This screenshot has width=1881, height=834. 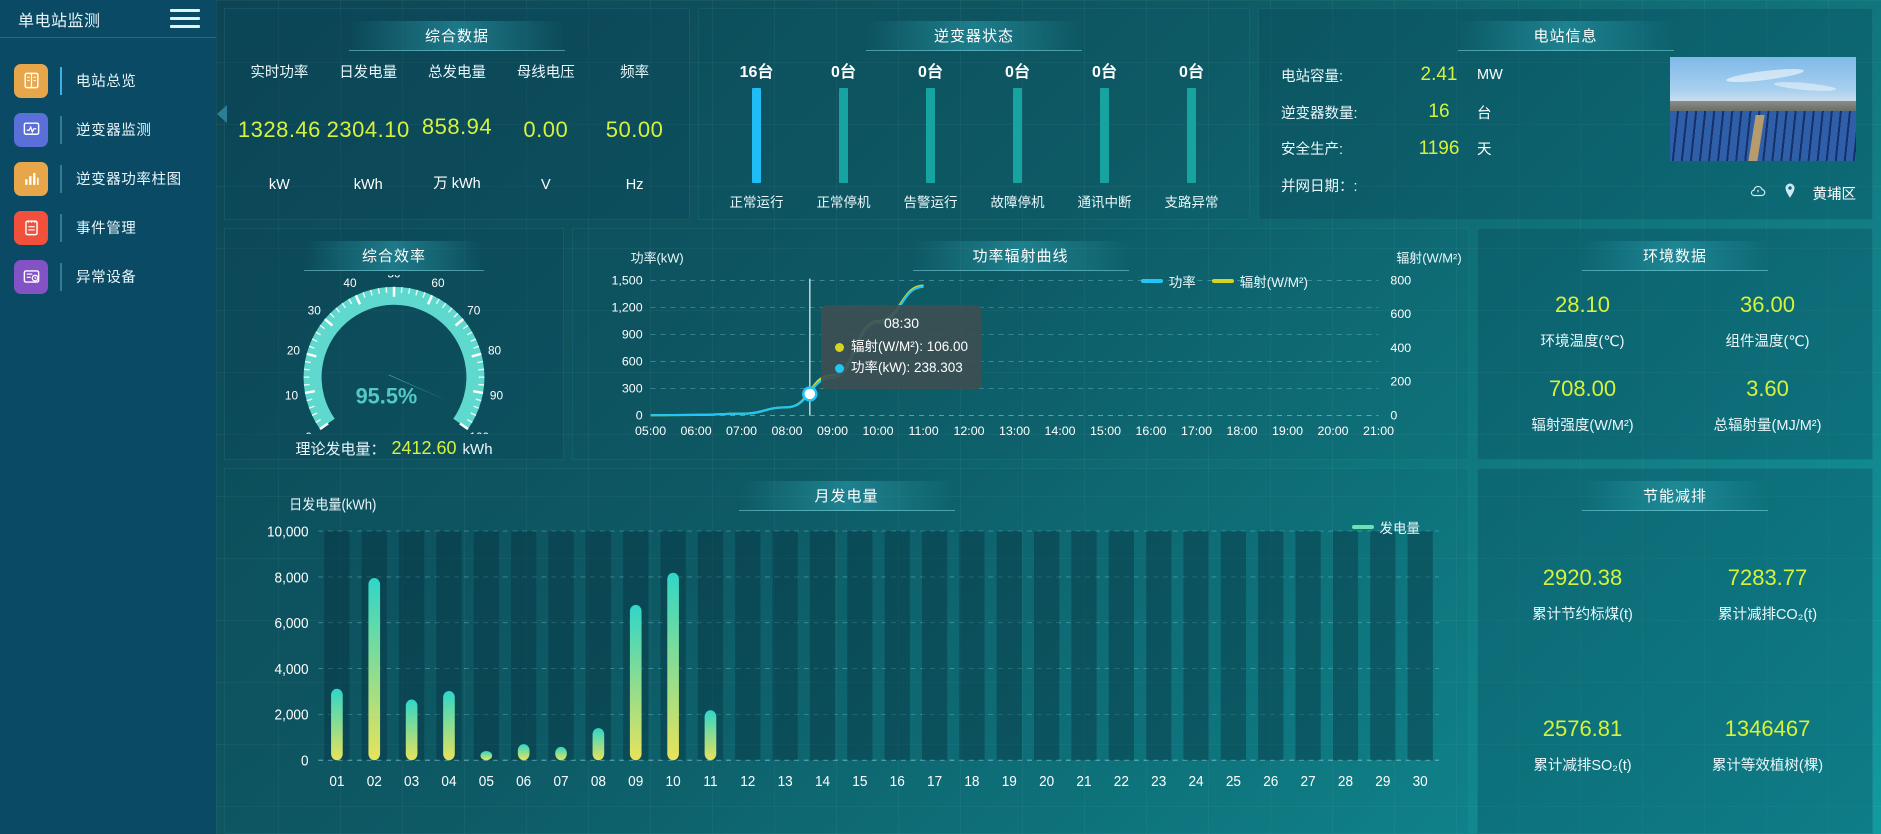 I want to click on location-pin-icon, so click(x=1790, y=193).